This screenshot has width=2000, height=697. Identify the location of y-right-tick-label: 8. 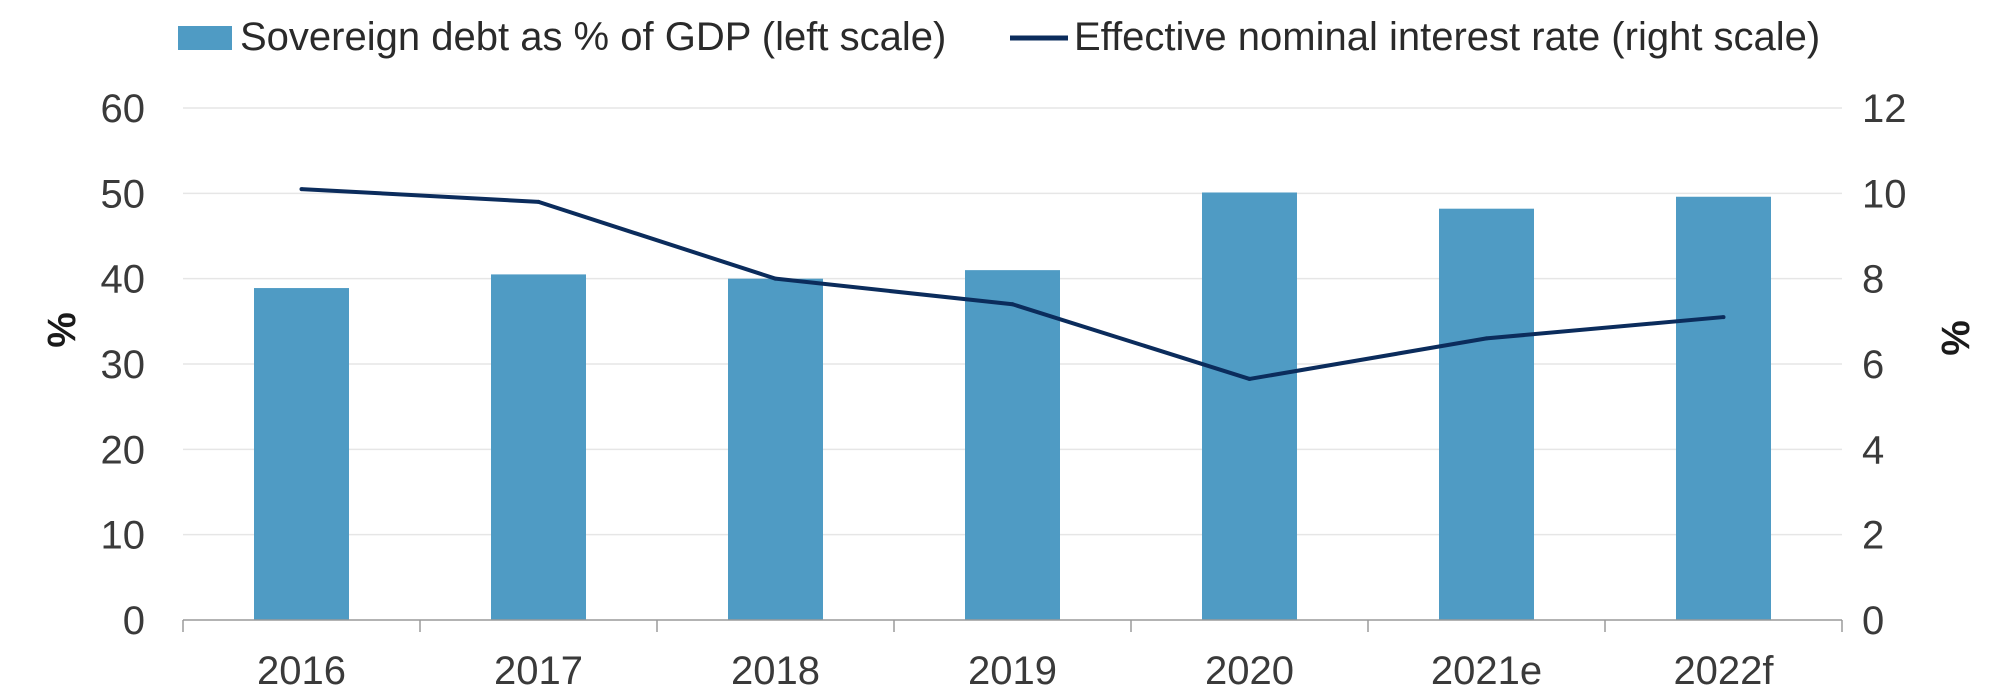
(1873, 280).